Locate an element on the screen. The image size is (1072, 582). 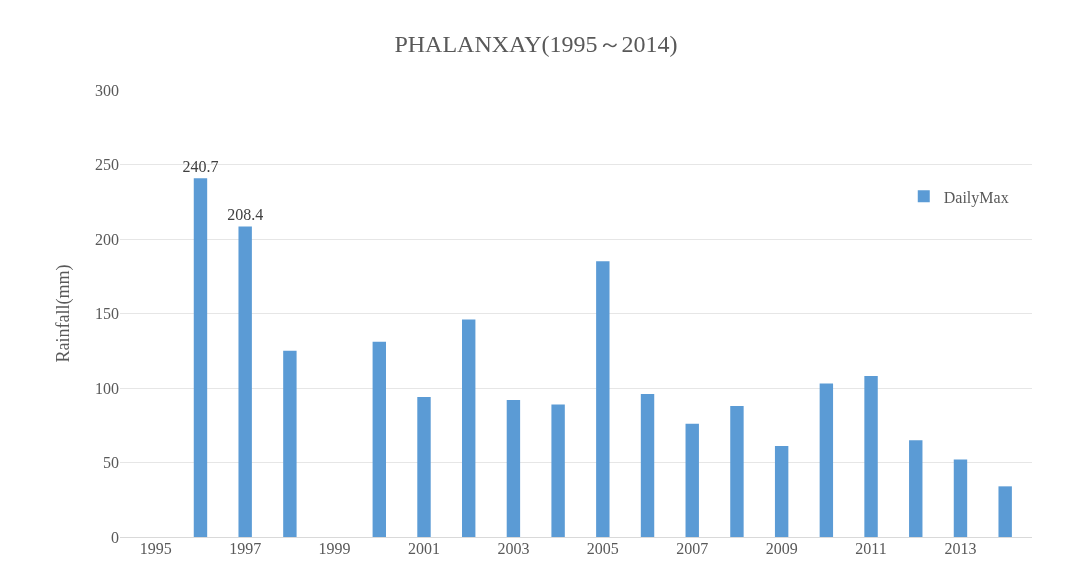
x-tick-label: 2009 is located at coordinates (781, 548).